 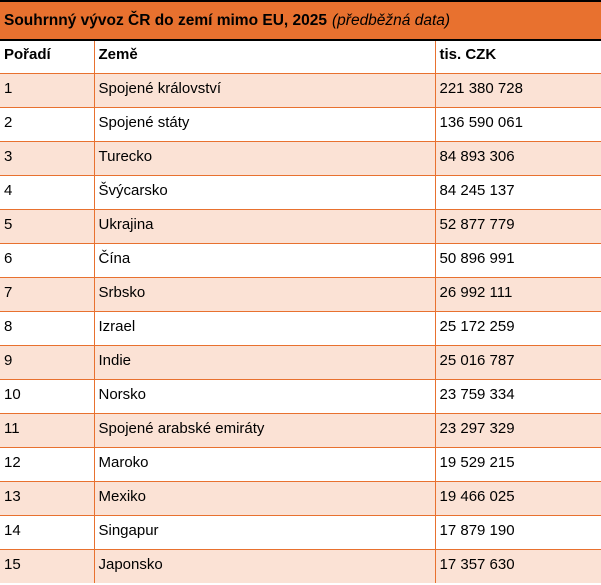 What do you see at coordinates (47, 430) in the screenshot?
I see `rank-cell: 11` at bounding box center [47, 430].